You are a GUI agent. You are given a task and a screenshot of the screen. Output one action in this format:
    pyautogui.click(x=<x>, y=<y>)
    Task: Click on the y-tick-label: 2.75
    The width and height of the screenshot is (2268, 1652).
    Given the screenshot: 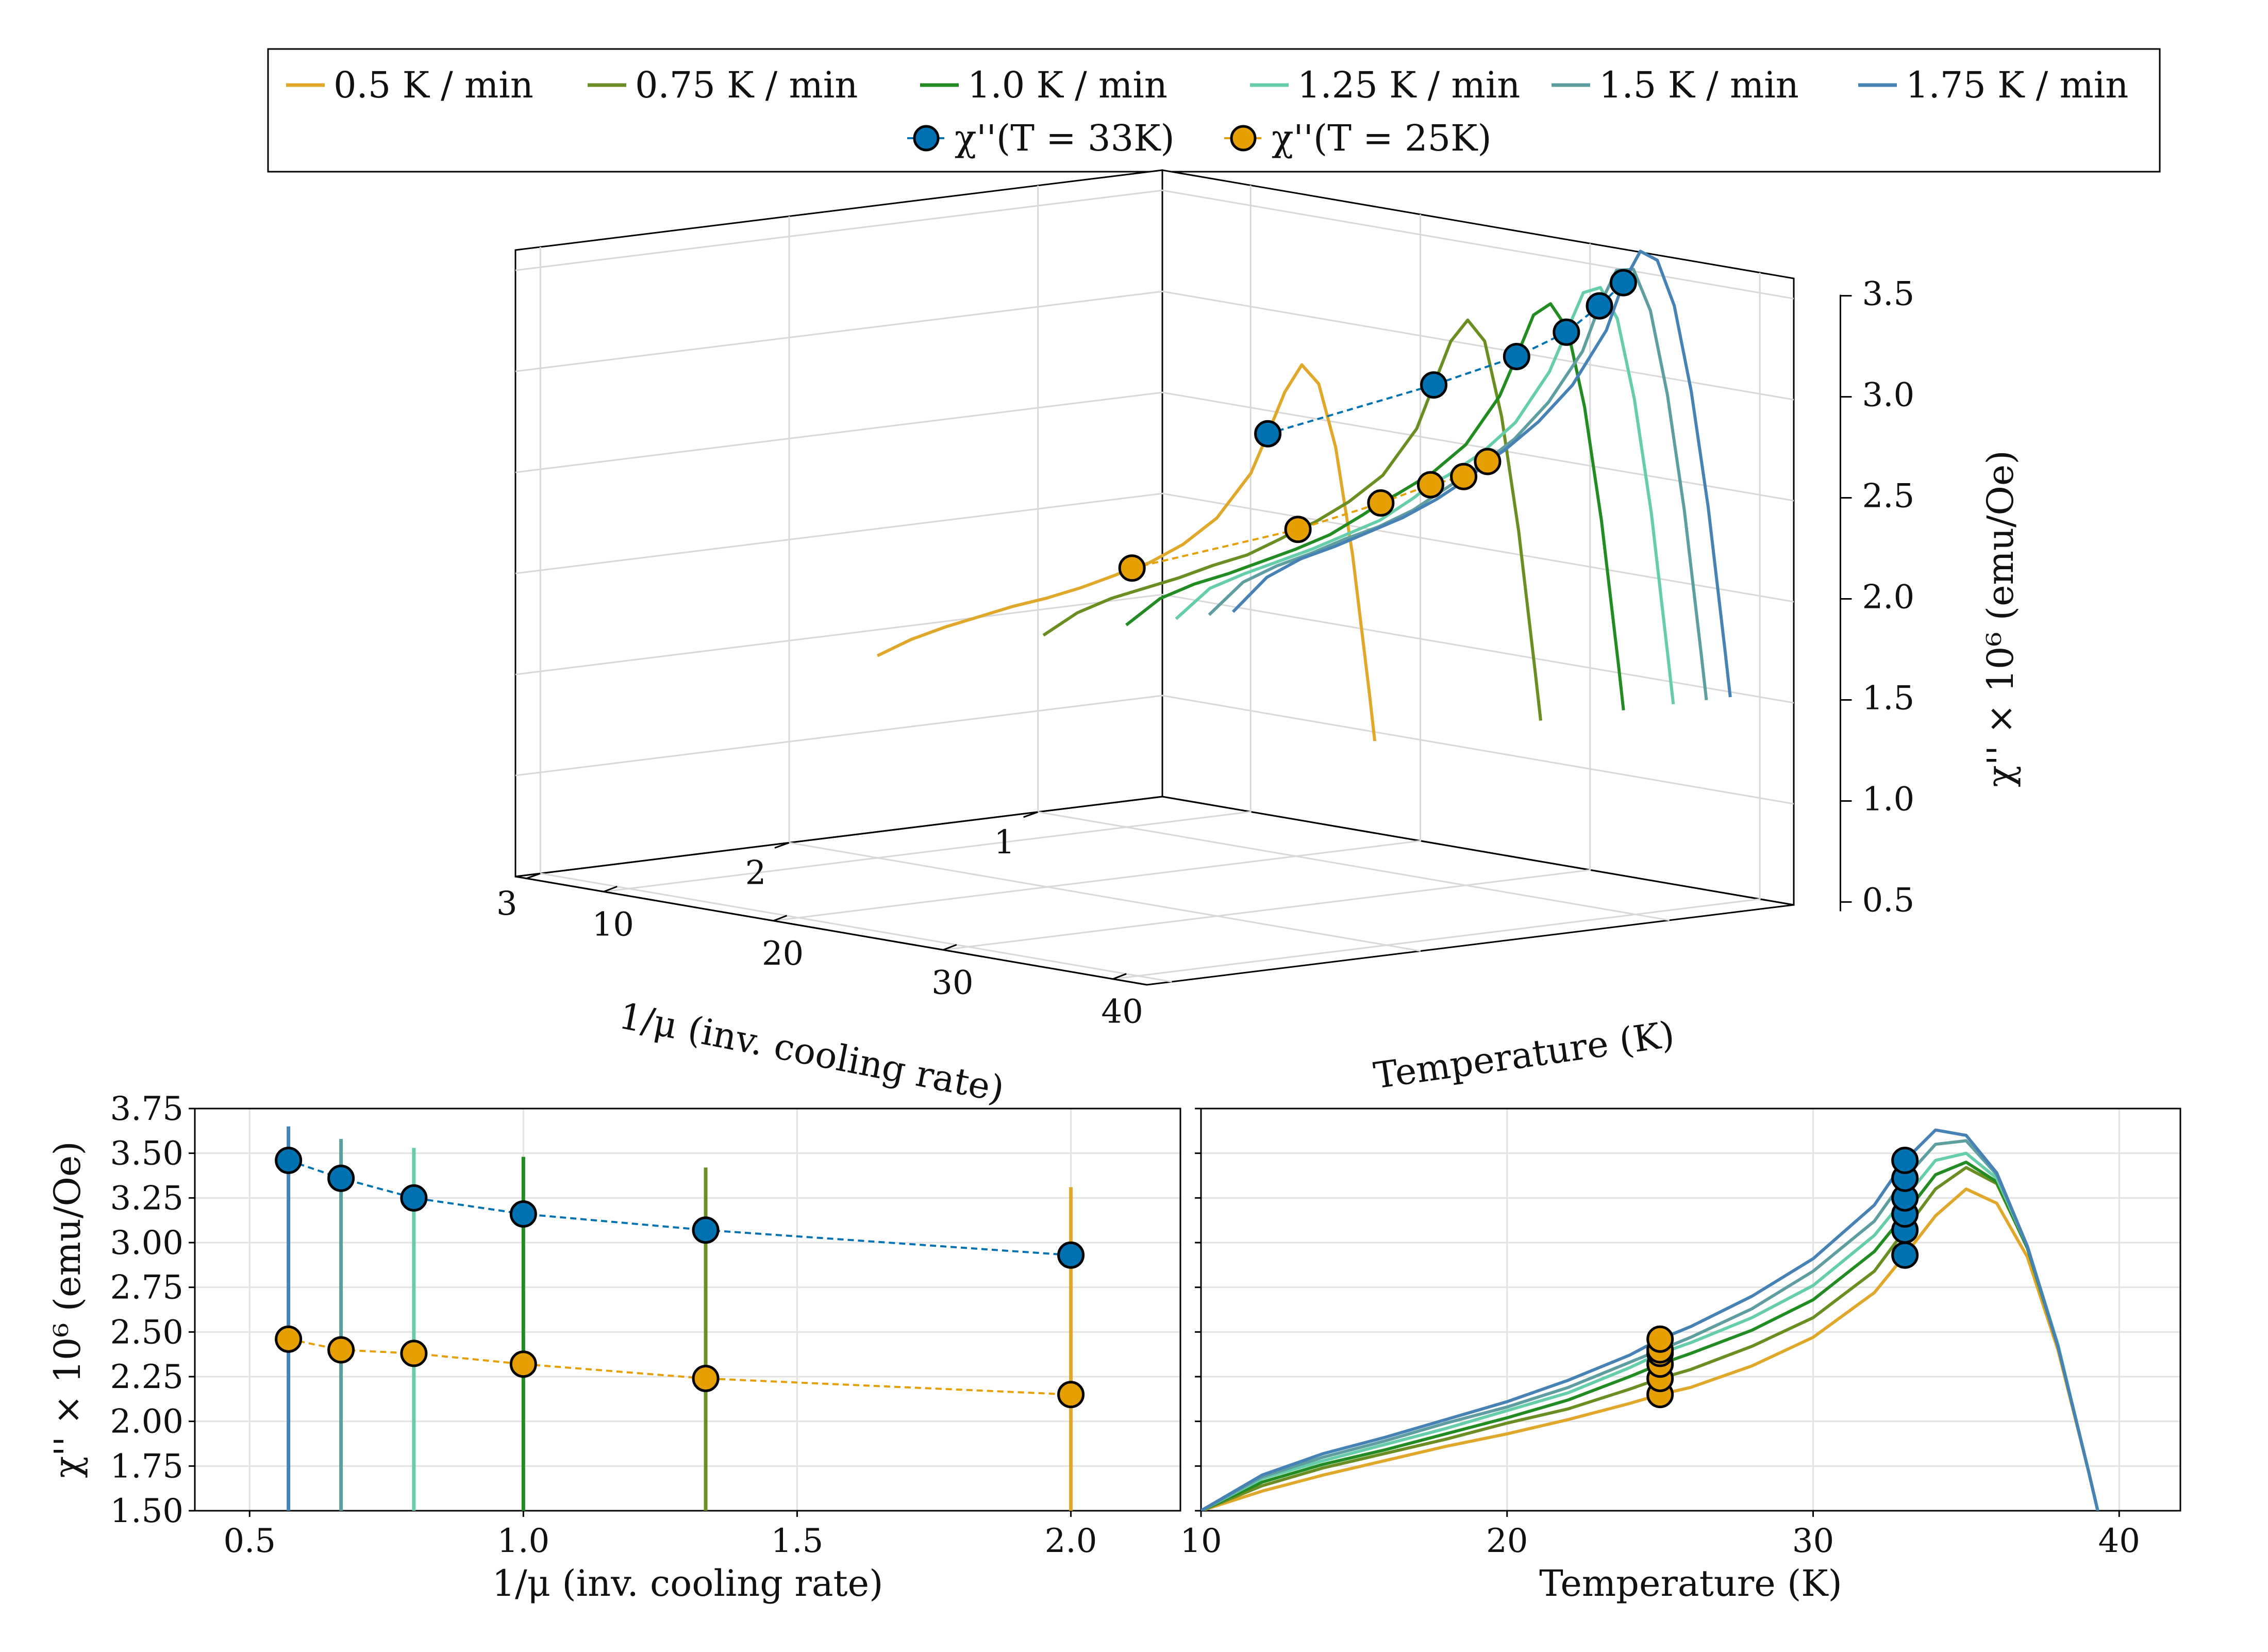 What is the action you would take?
    pyautogui.click(x=147, y=1288)
    